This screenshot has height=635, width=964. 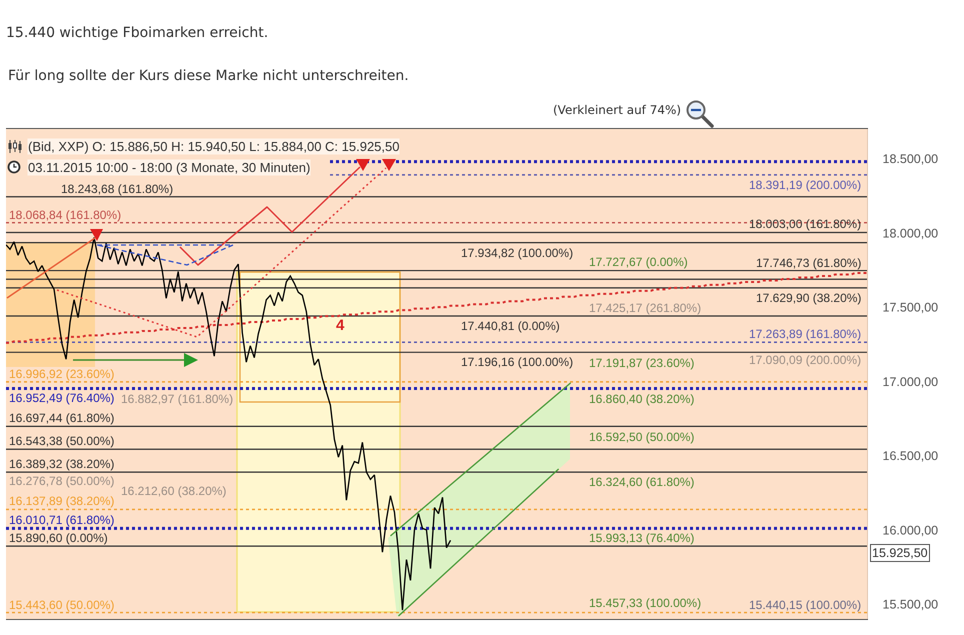 I want to click on ref-line-label: 16.010,71 (61.80%), so click(x=61, y=520).